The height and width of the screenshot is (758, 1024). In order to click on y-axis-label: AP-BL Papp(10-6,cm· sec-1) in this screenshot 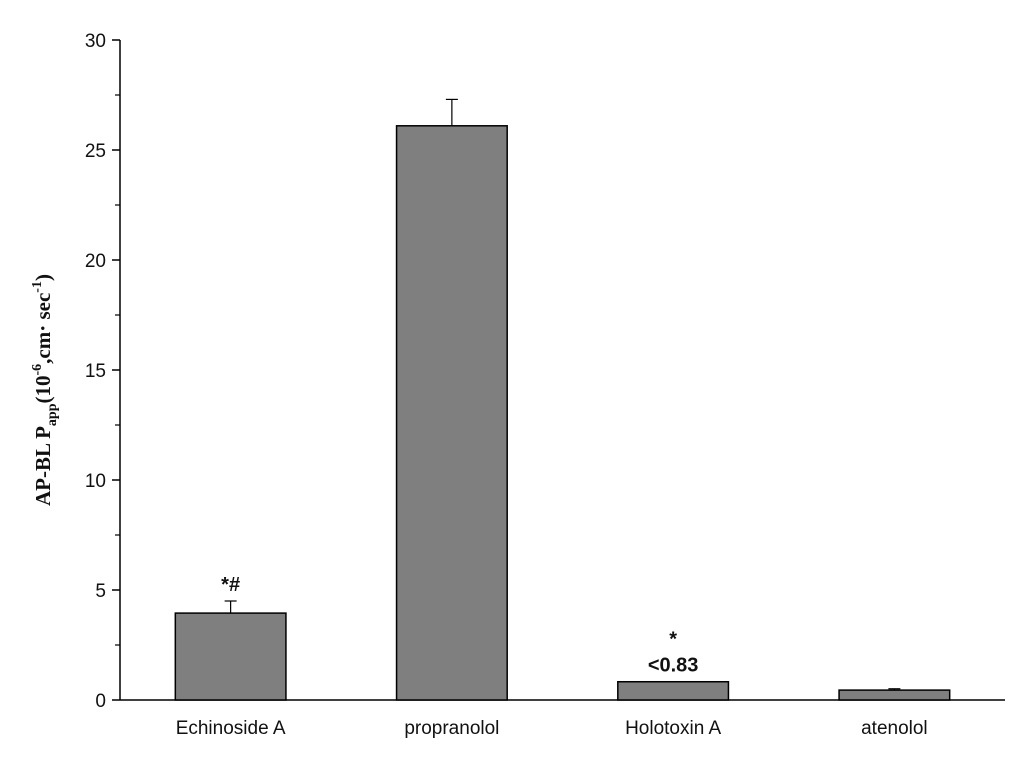, I will do `click(45, 390)`.